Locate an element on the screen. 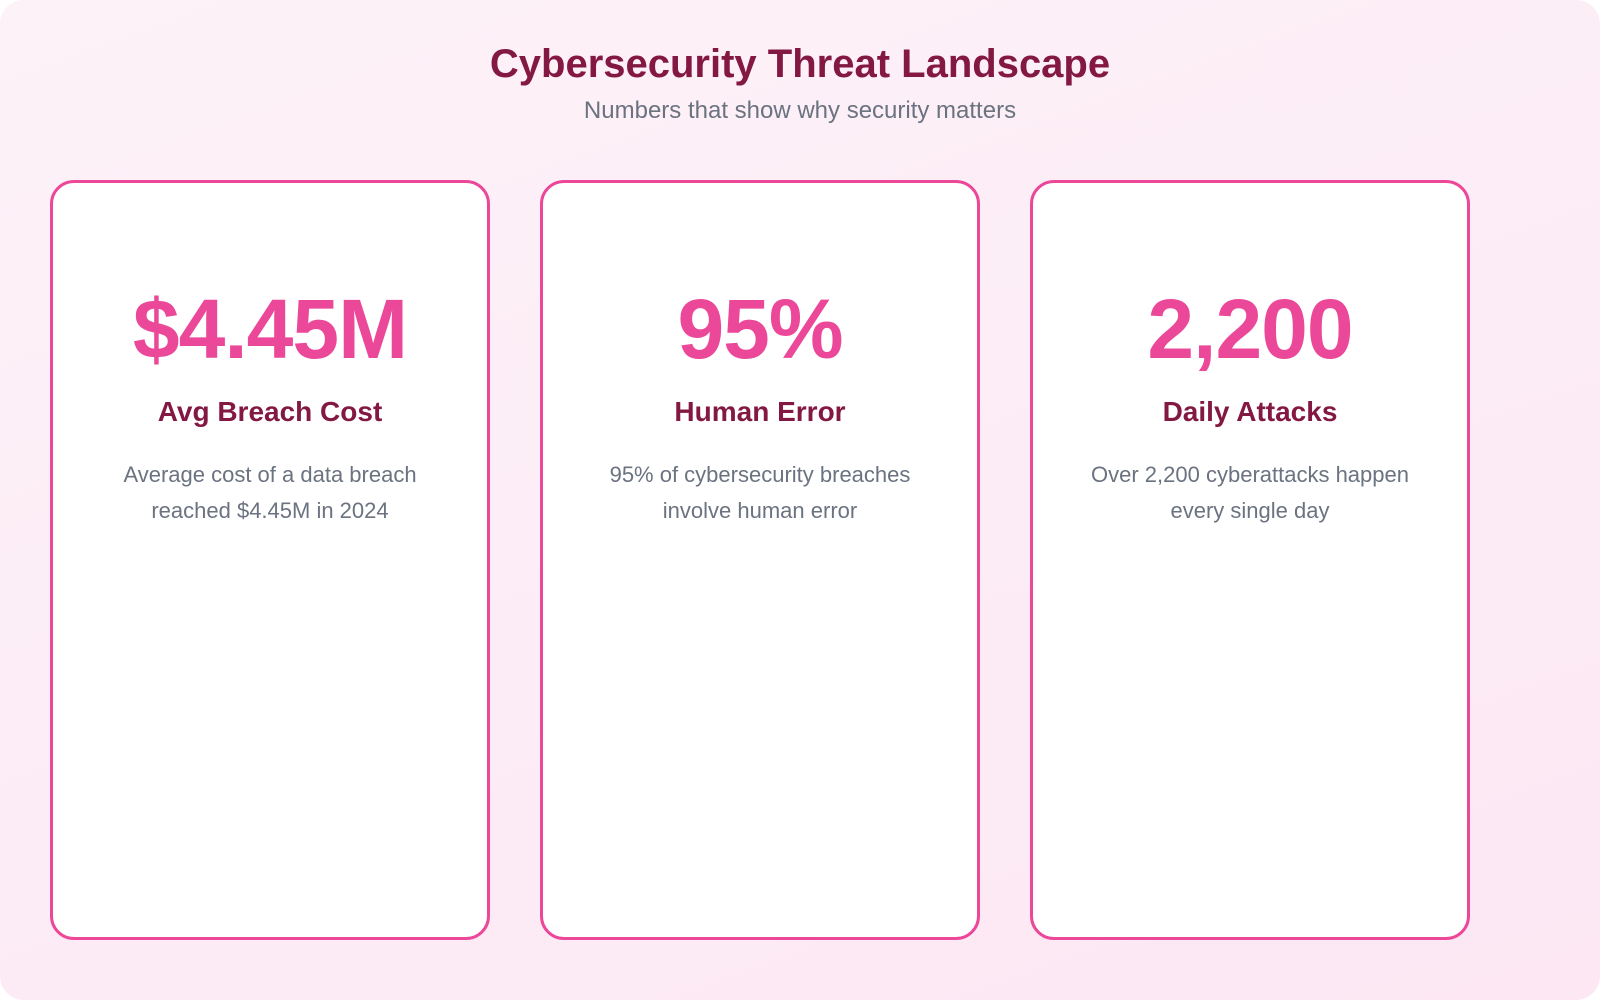 This screenshot has height=1000, width=1600. stat-label: Avg Breach Cost is located at coordinates (270, 411).